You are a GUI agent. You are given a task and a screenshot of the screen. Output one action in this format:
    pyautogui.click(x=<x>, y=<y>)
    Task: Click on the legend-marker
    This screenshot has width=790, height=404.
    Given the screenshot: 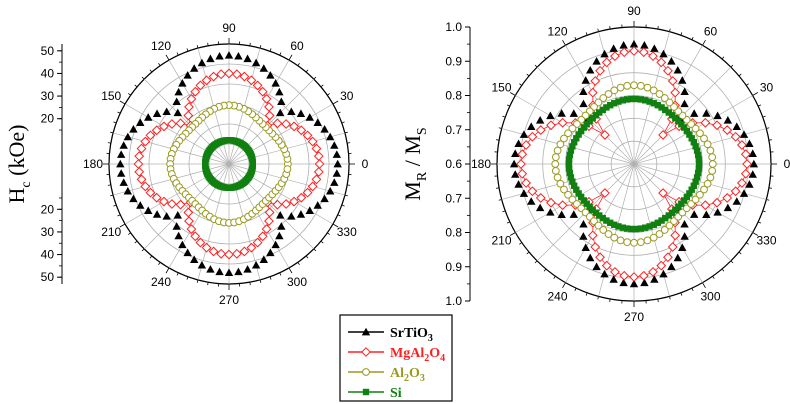 What is the action you would take?
    pyautogui.click(x=366, y=331)
    